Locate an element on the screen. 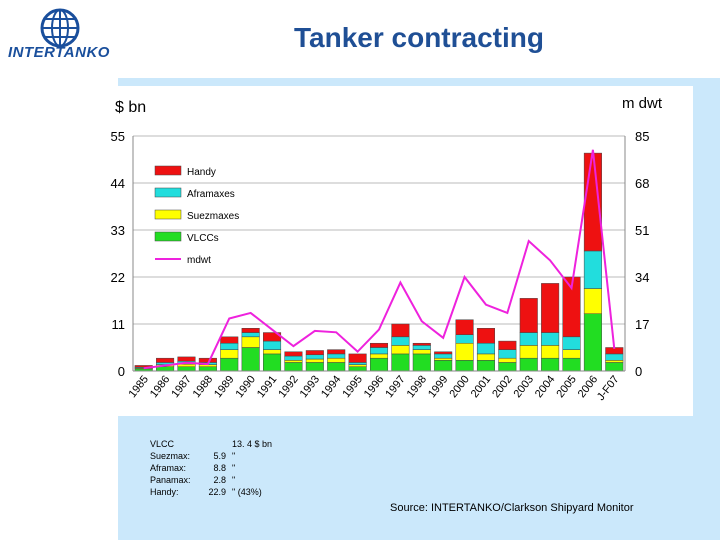 The width and height of the screenshot is (720, 540). bar-vlccs-2005 is located at coordinates (571, 364).